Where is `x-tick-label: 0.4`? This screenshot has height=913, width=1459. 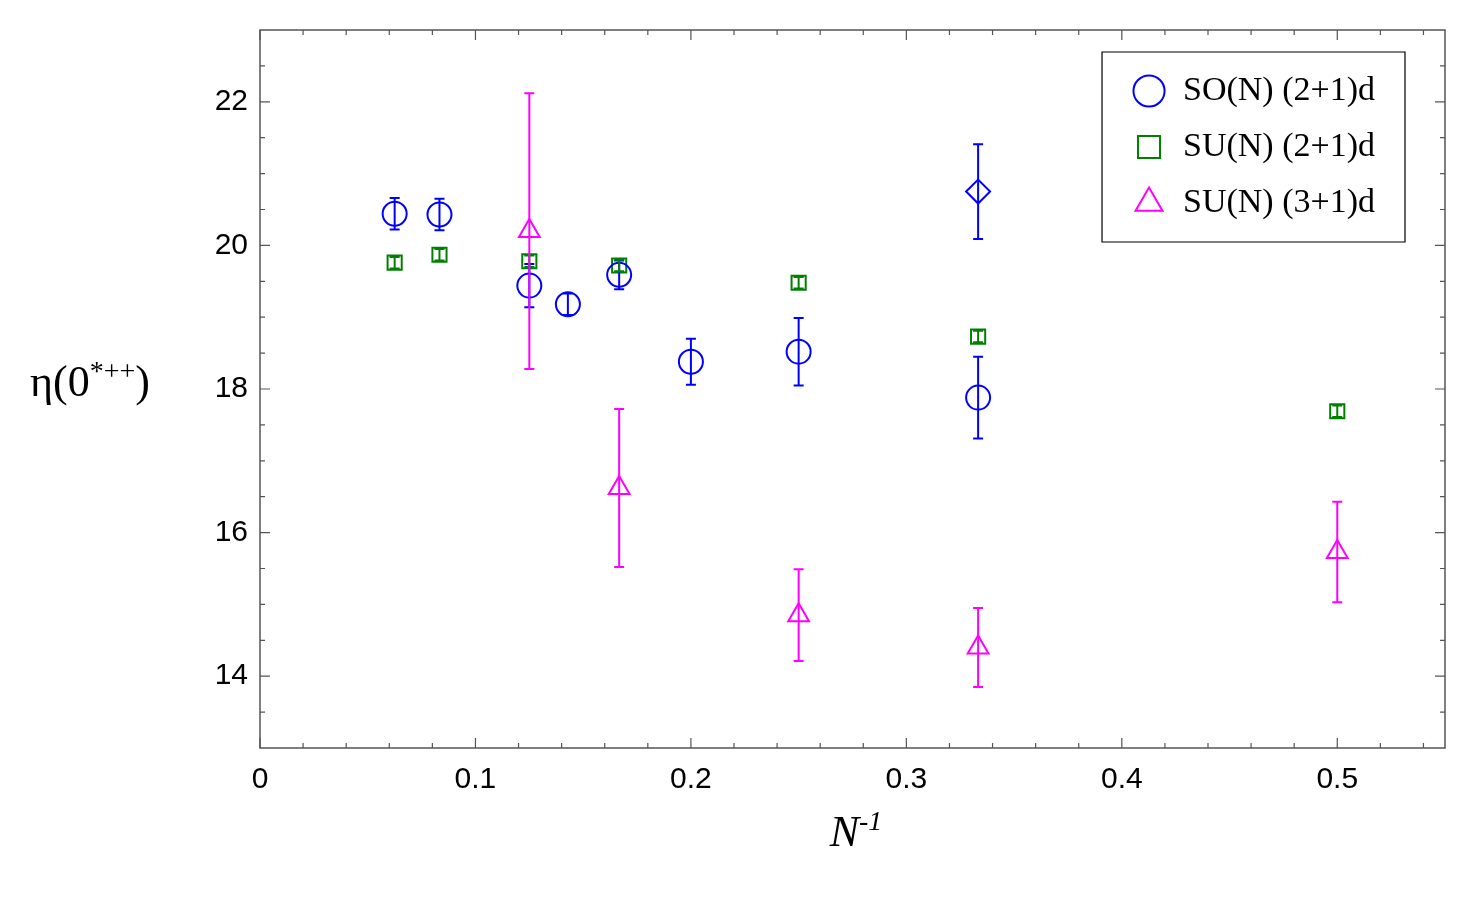
x-tick-label: 0.4 is located at coordinates (1121, 778).